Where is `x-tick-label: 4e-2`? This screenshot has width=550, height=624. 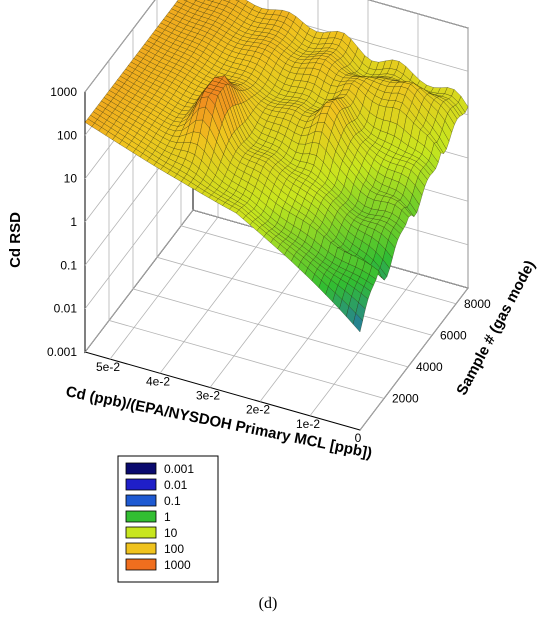 x-tick-label: 4e-2 is located at coordinates (158, 381).